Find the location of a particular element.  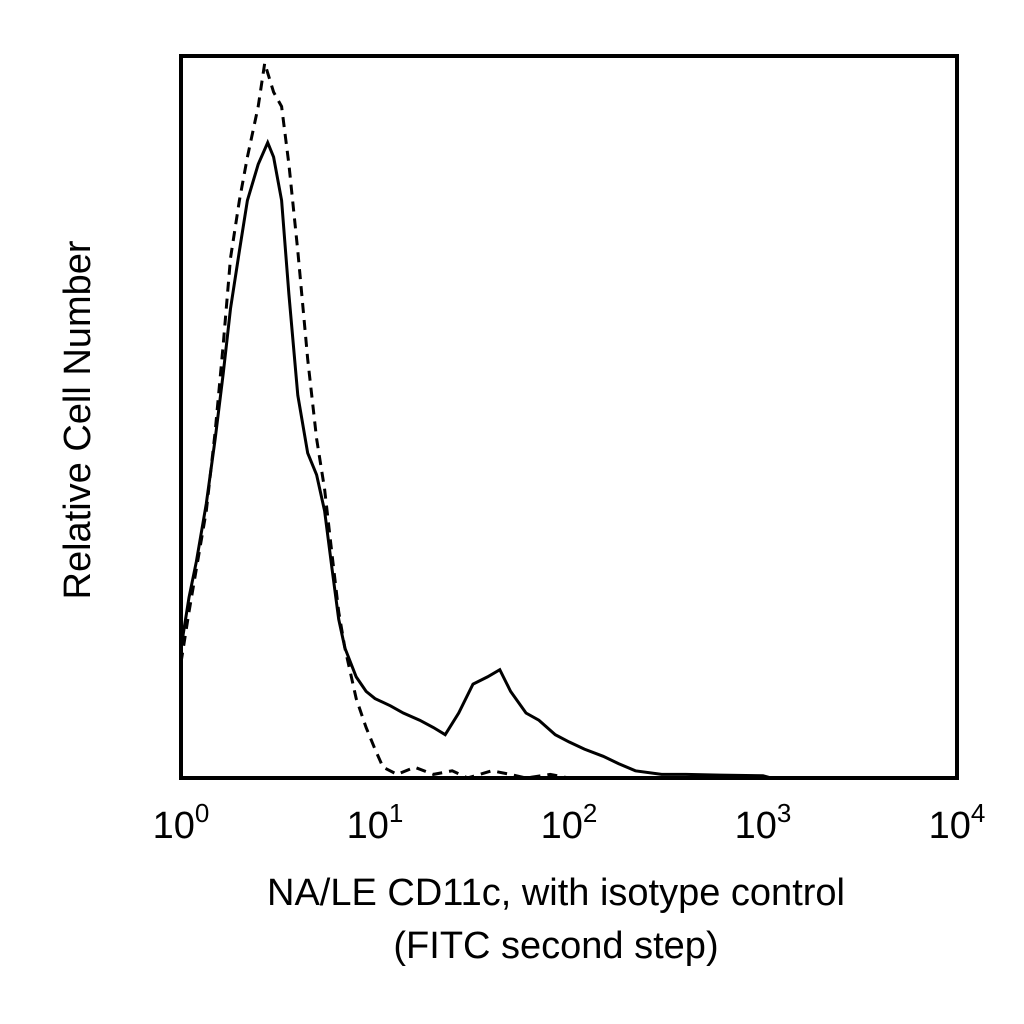

x-axis-label-line-1: NA/LE CD11c, with isotype control is located at coordinates (556, 893).